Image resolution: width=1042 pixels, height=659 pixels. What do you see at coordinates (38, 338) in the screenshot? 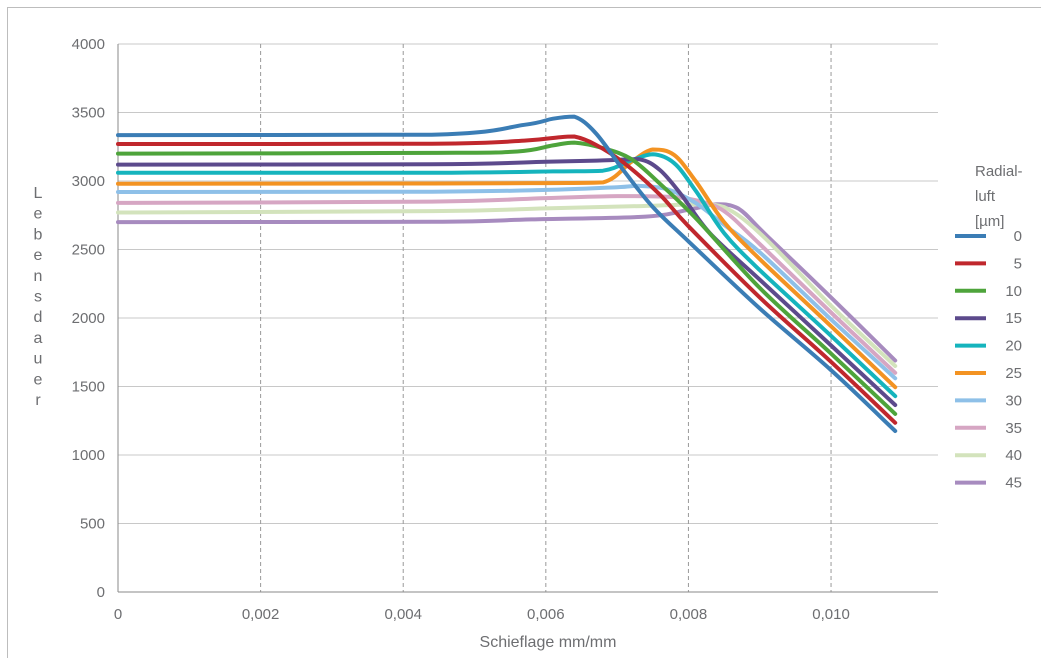
I see `y-axis-title-letter: a` at bounding box center [38, 338].